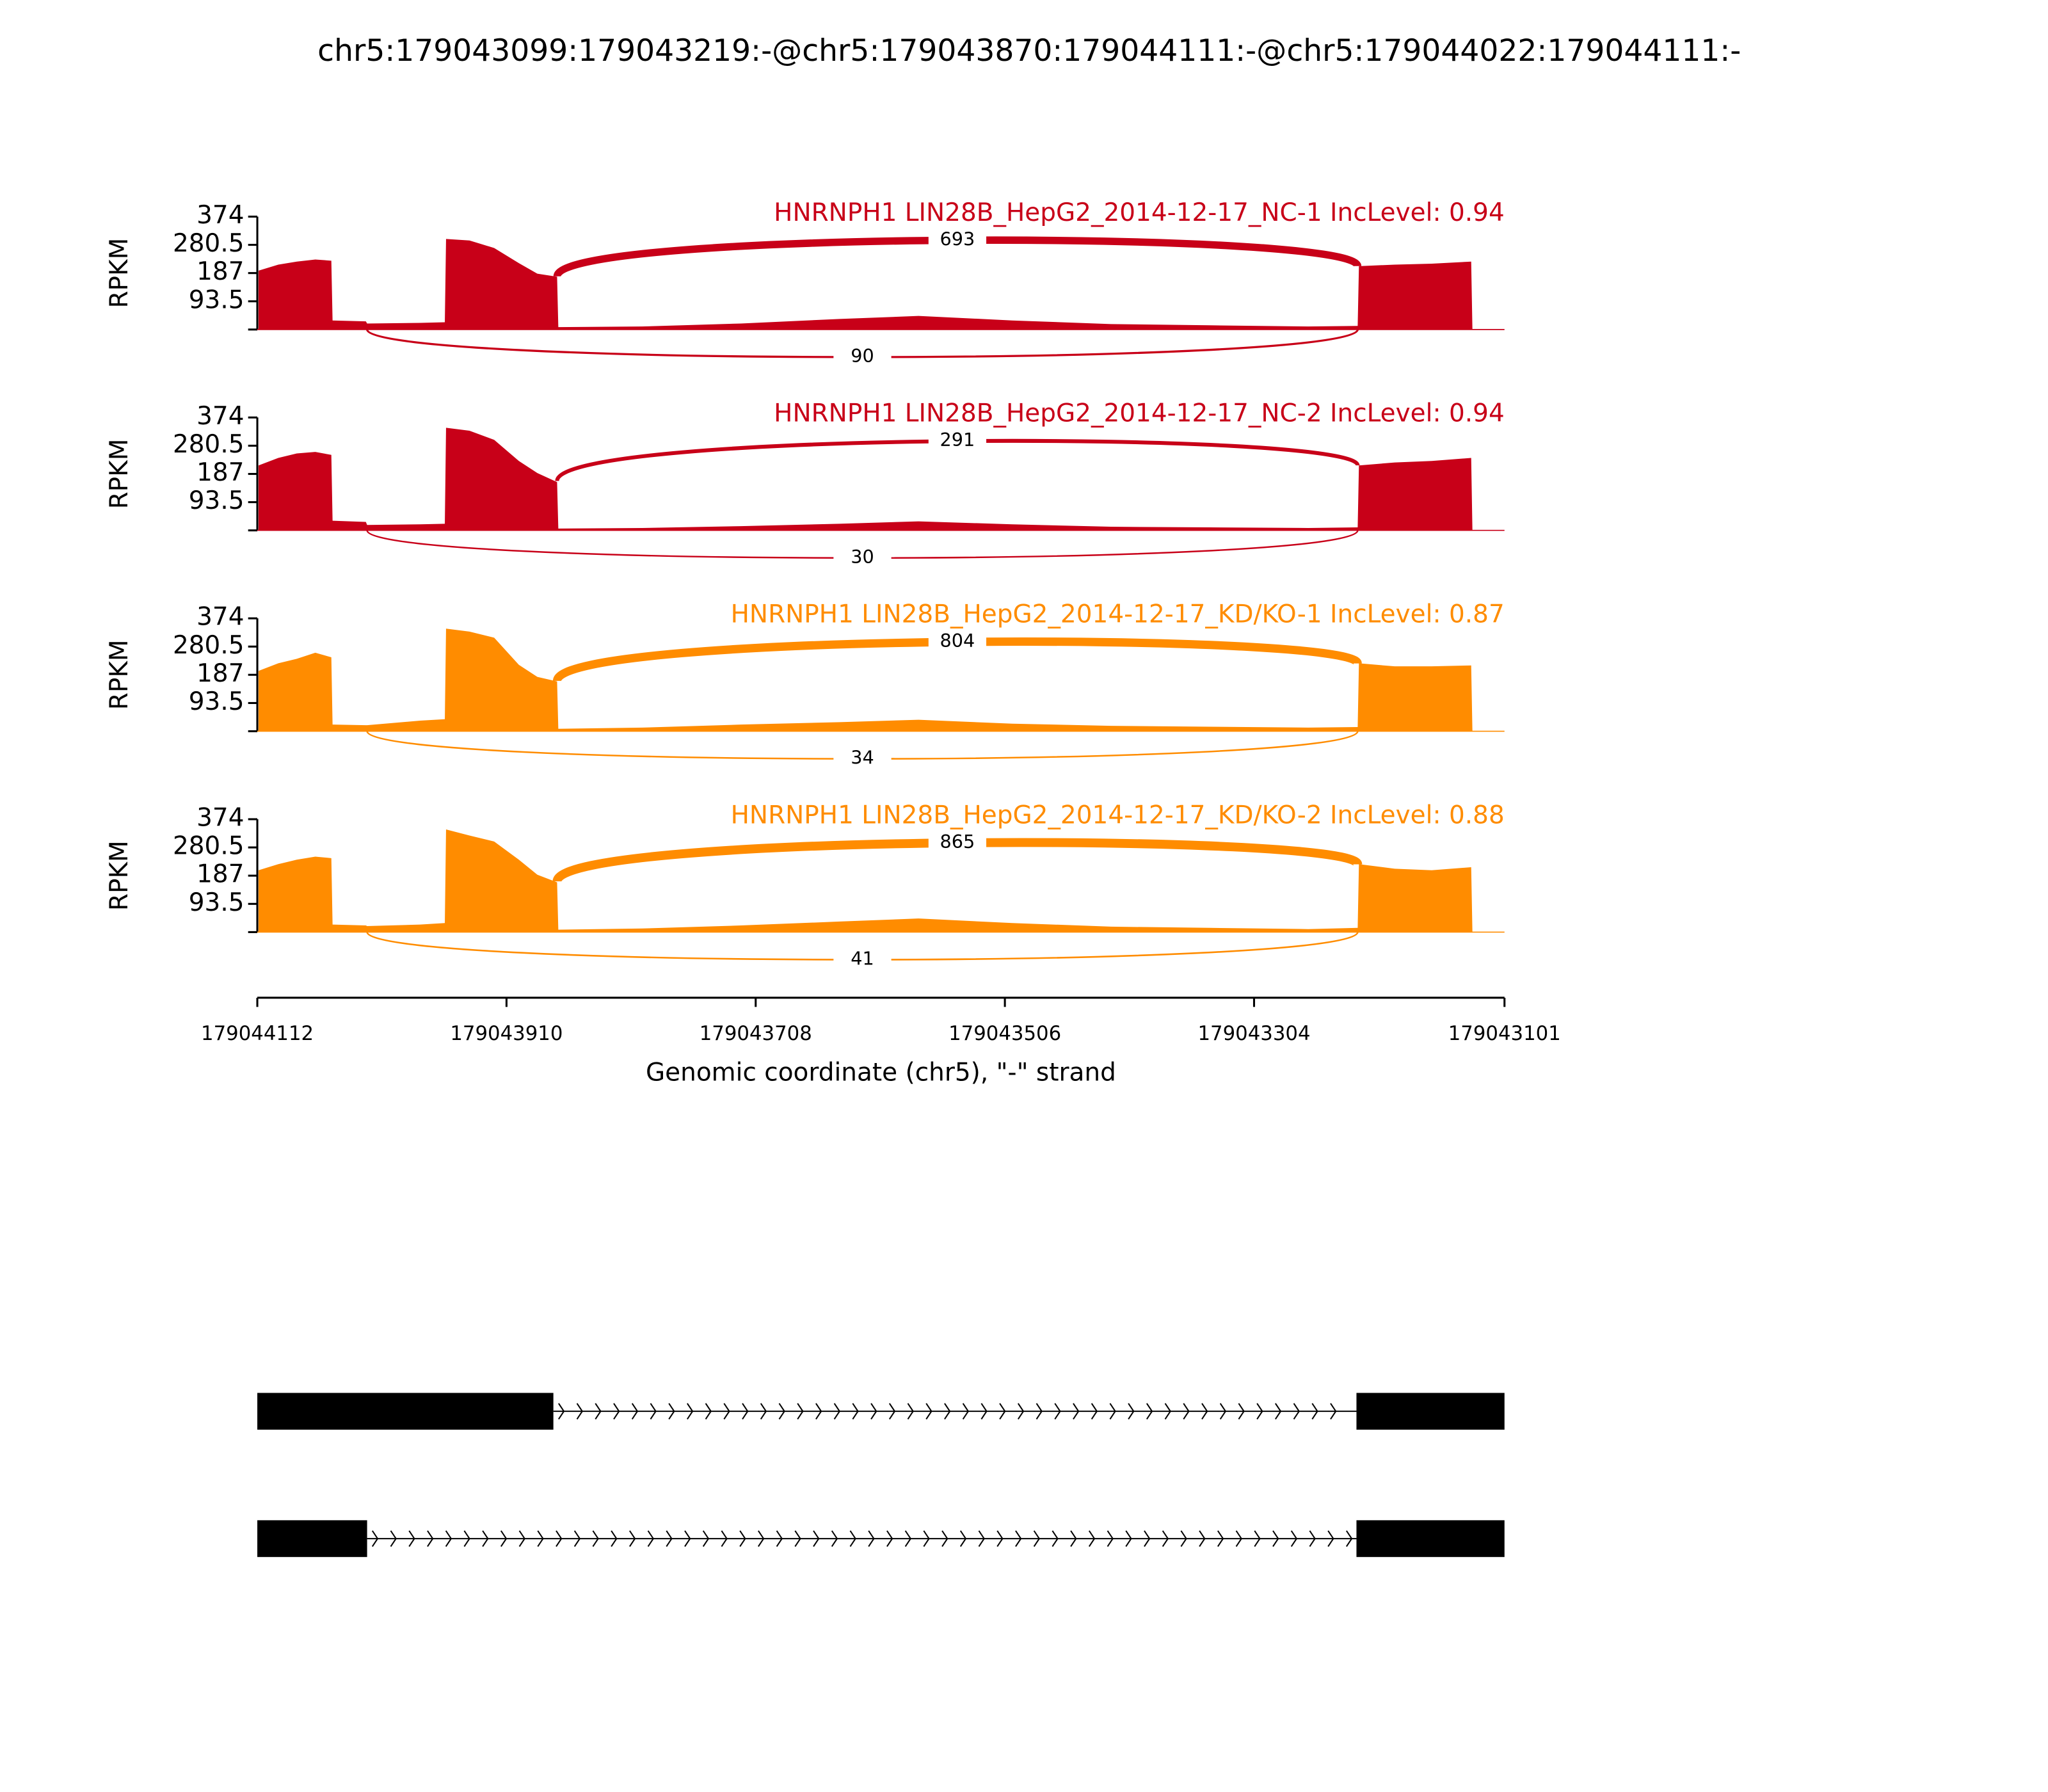 Image resolution: width=2048 pixels, height=1792 pixels. What do you see at coordinates (957, 841) in the screenshot?
I see `junction-count: 865` at bounding box center [957, 841].